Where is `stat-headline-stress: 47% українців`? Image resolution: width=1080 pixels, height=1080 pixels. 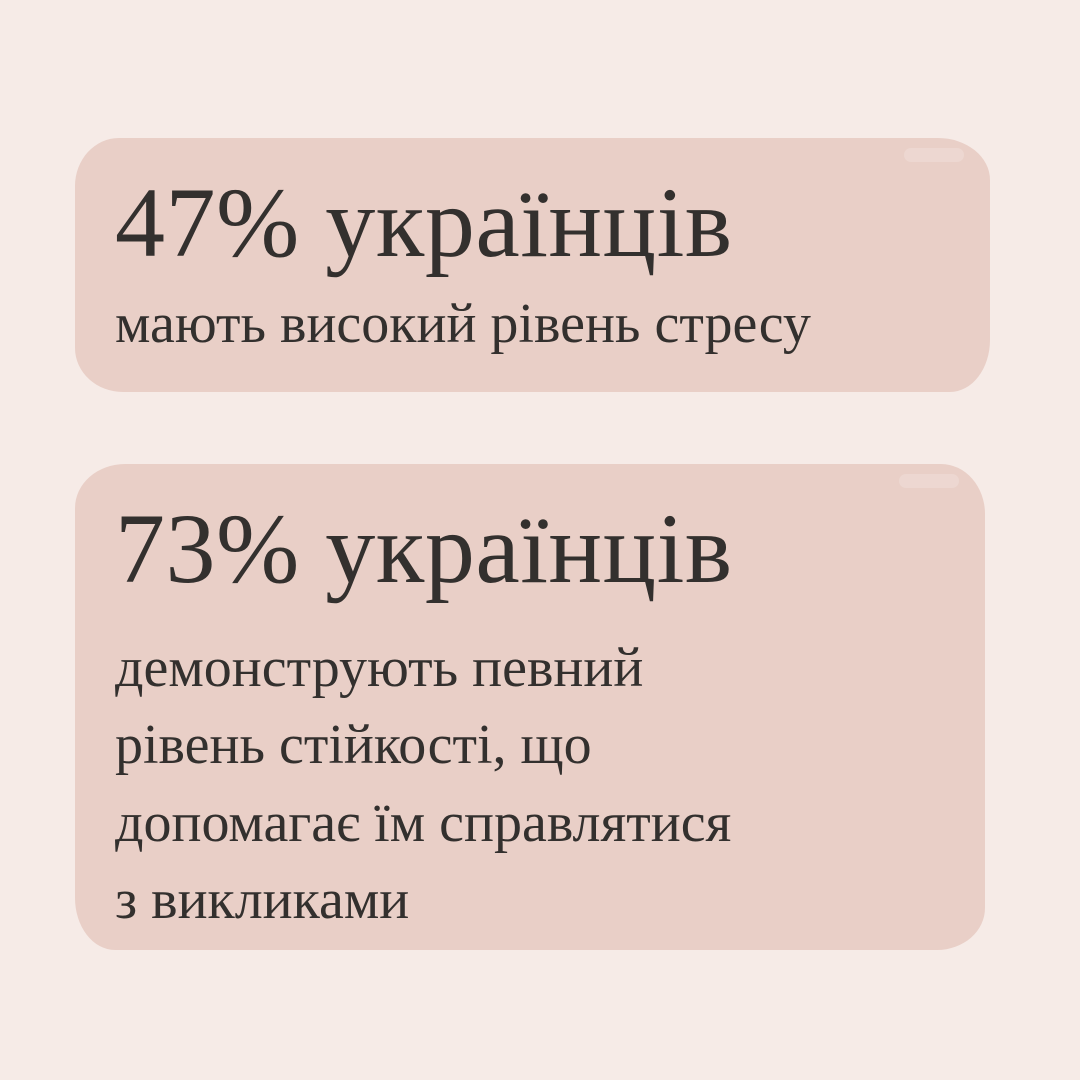
stat-headline-stress: 47% українців is located at coordinates (424, 222).